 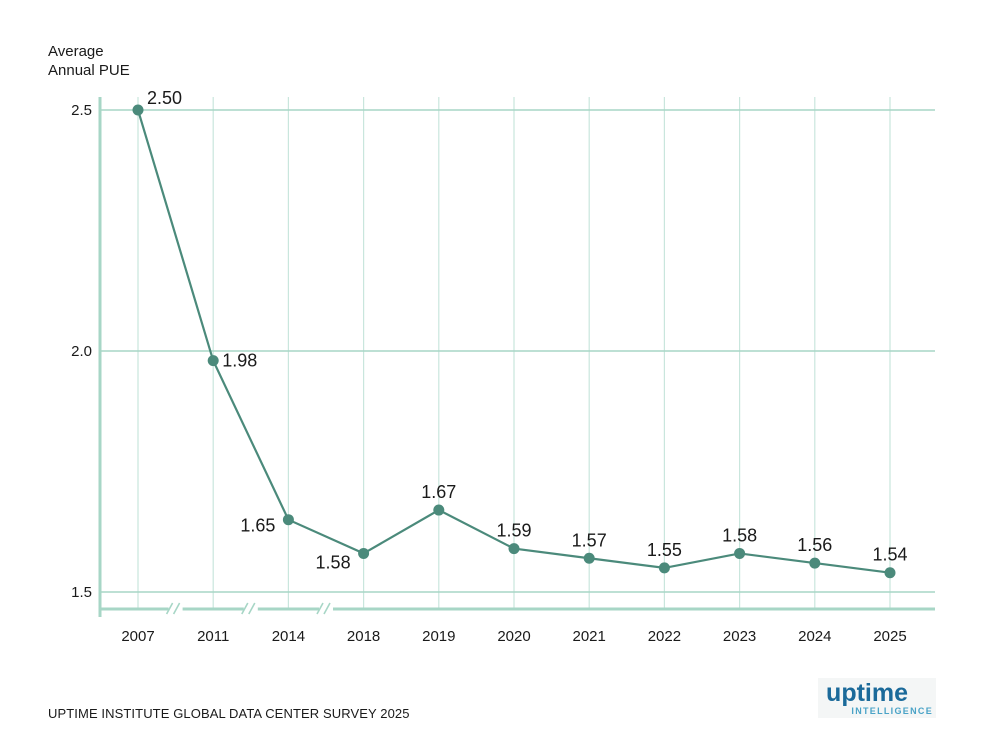 I want to click on logo-subtitle: INTELLIGENCE, so click(x=892, y=711).